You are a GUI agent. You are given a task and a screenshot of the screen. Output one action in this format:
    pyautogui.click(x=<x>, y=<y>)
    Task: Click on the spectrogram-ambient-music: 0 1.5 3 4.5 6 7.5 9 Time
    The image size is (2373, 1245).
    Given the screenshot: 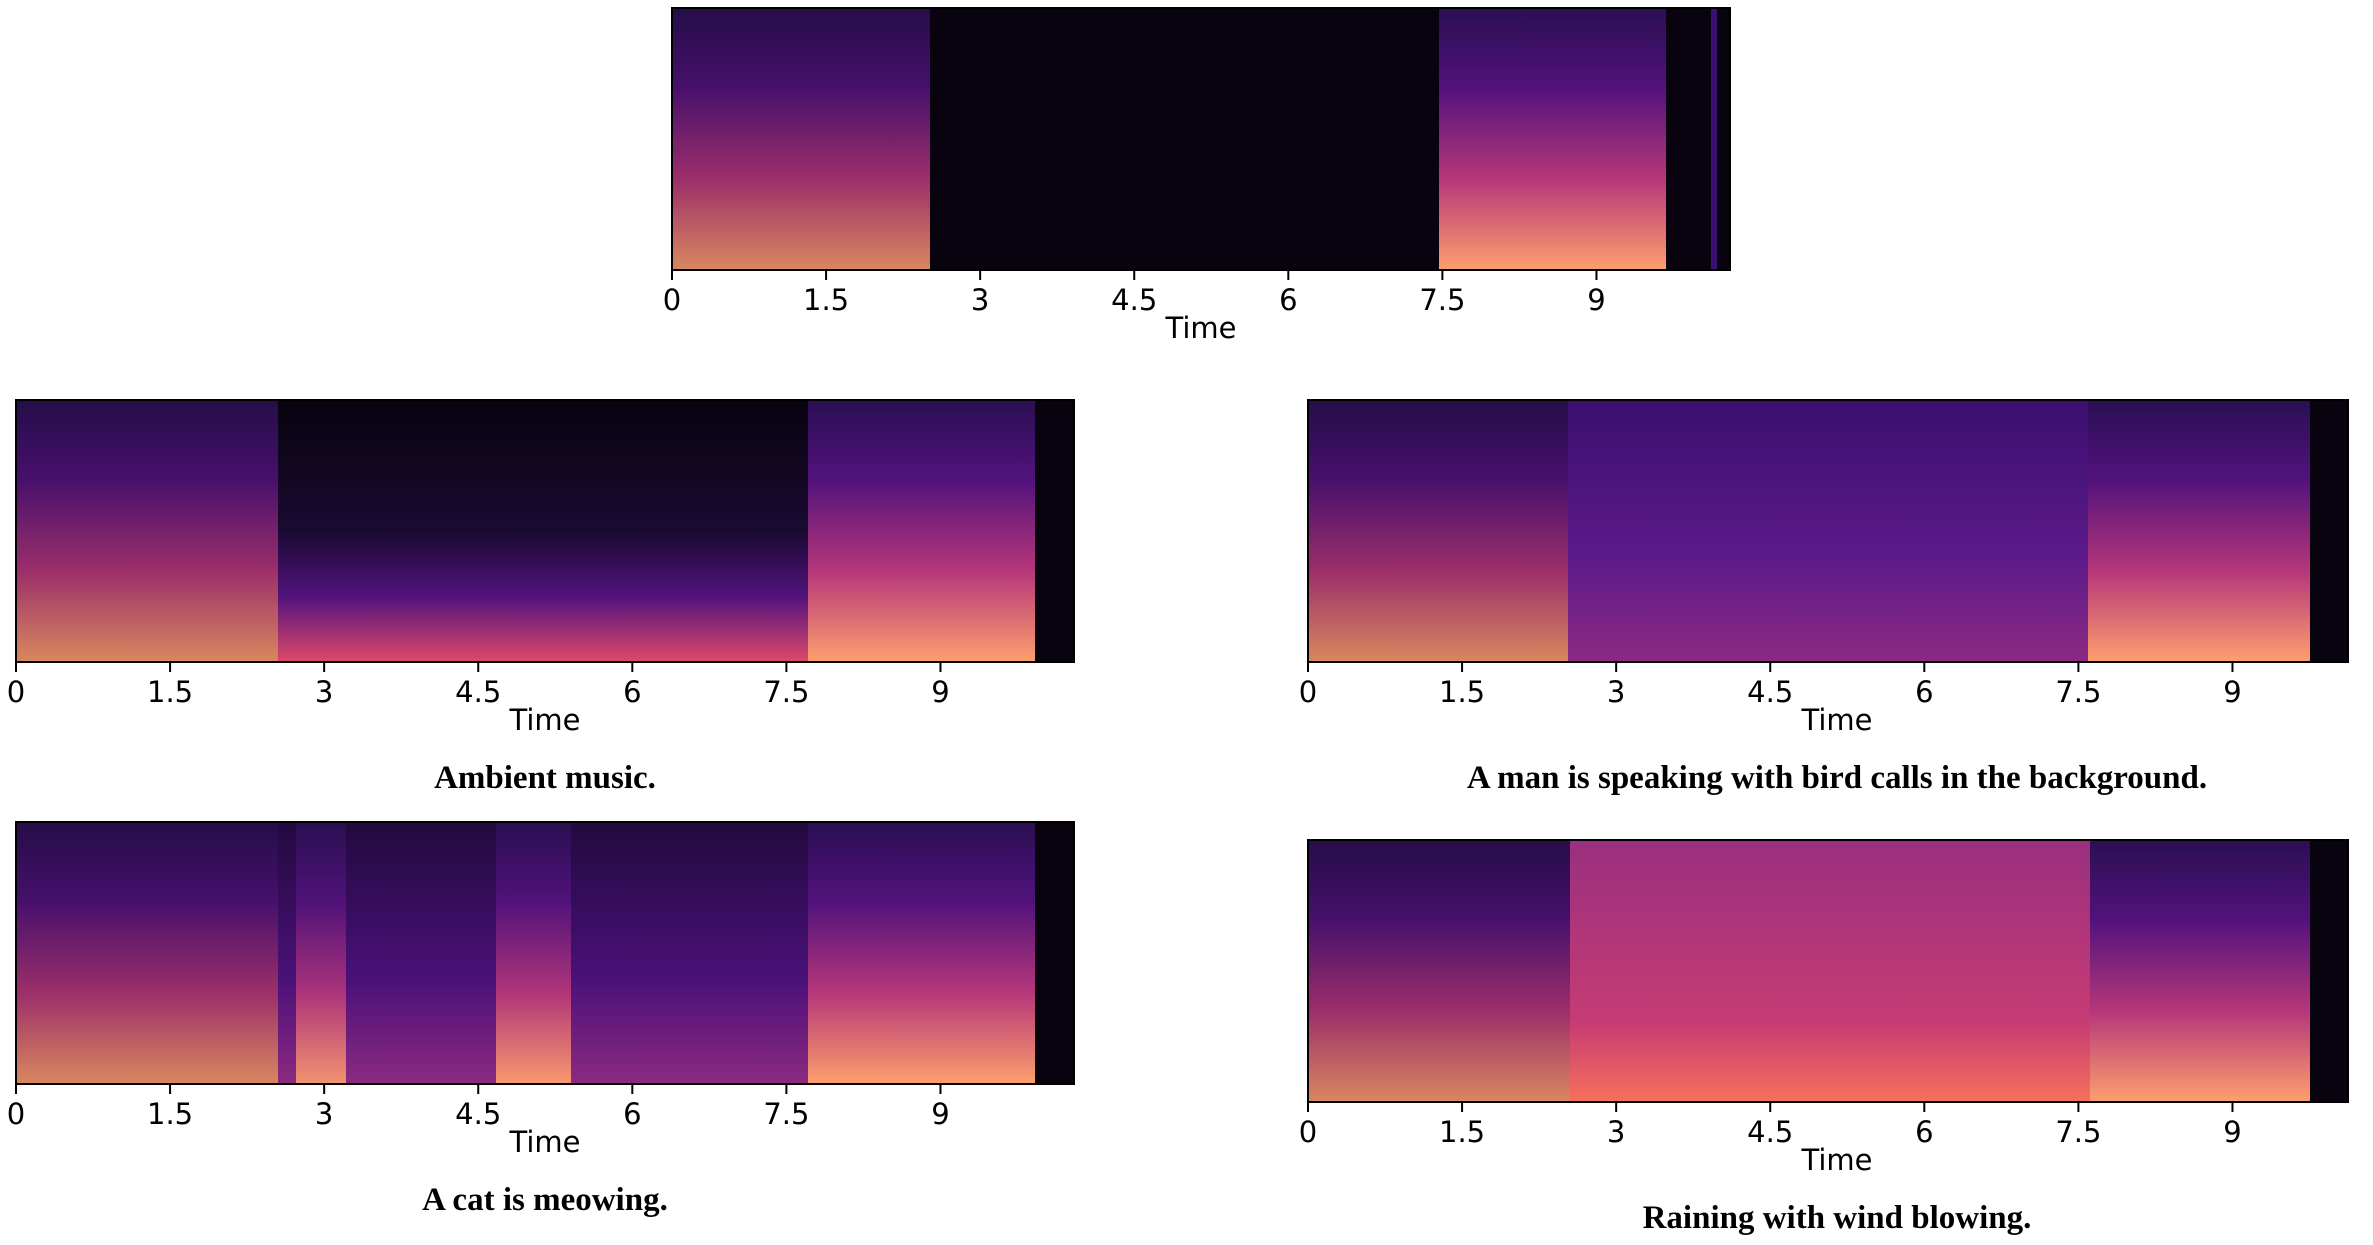 What is the action you would take?
    pyautogui.click(x=541, y=568)
    